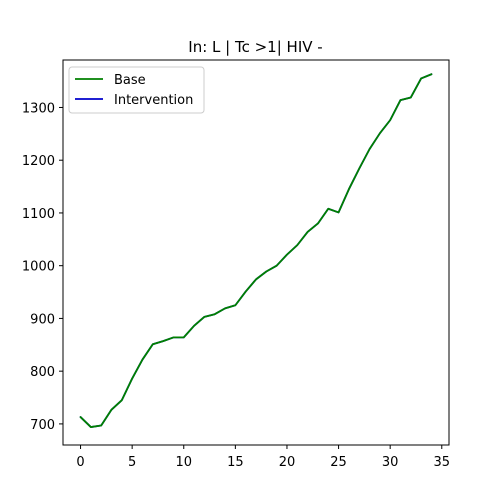  Describe the element at coordinates (338, 462) in the screenshot. I see `x-tick-label: 25` at that location.